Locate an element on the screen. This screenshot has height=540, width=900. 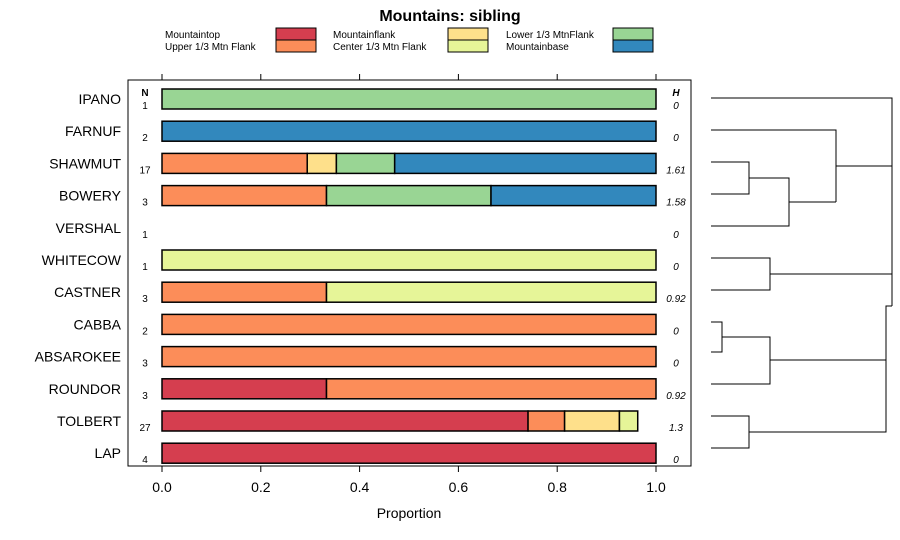
row-n-ipano: 1 is located at coordinates (145, 106).